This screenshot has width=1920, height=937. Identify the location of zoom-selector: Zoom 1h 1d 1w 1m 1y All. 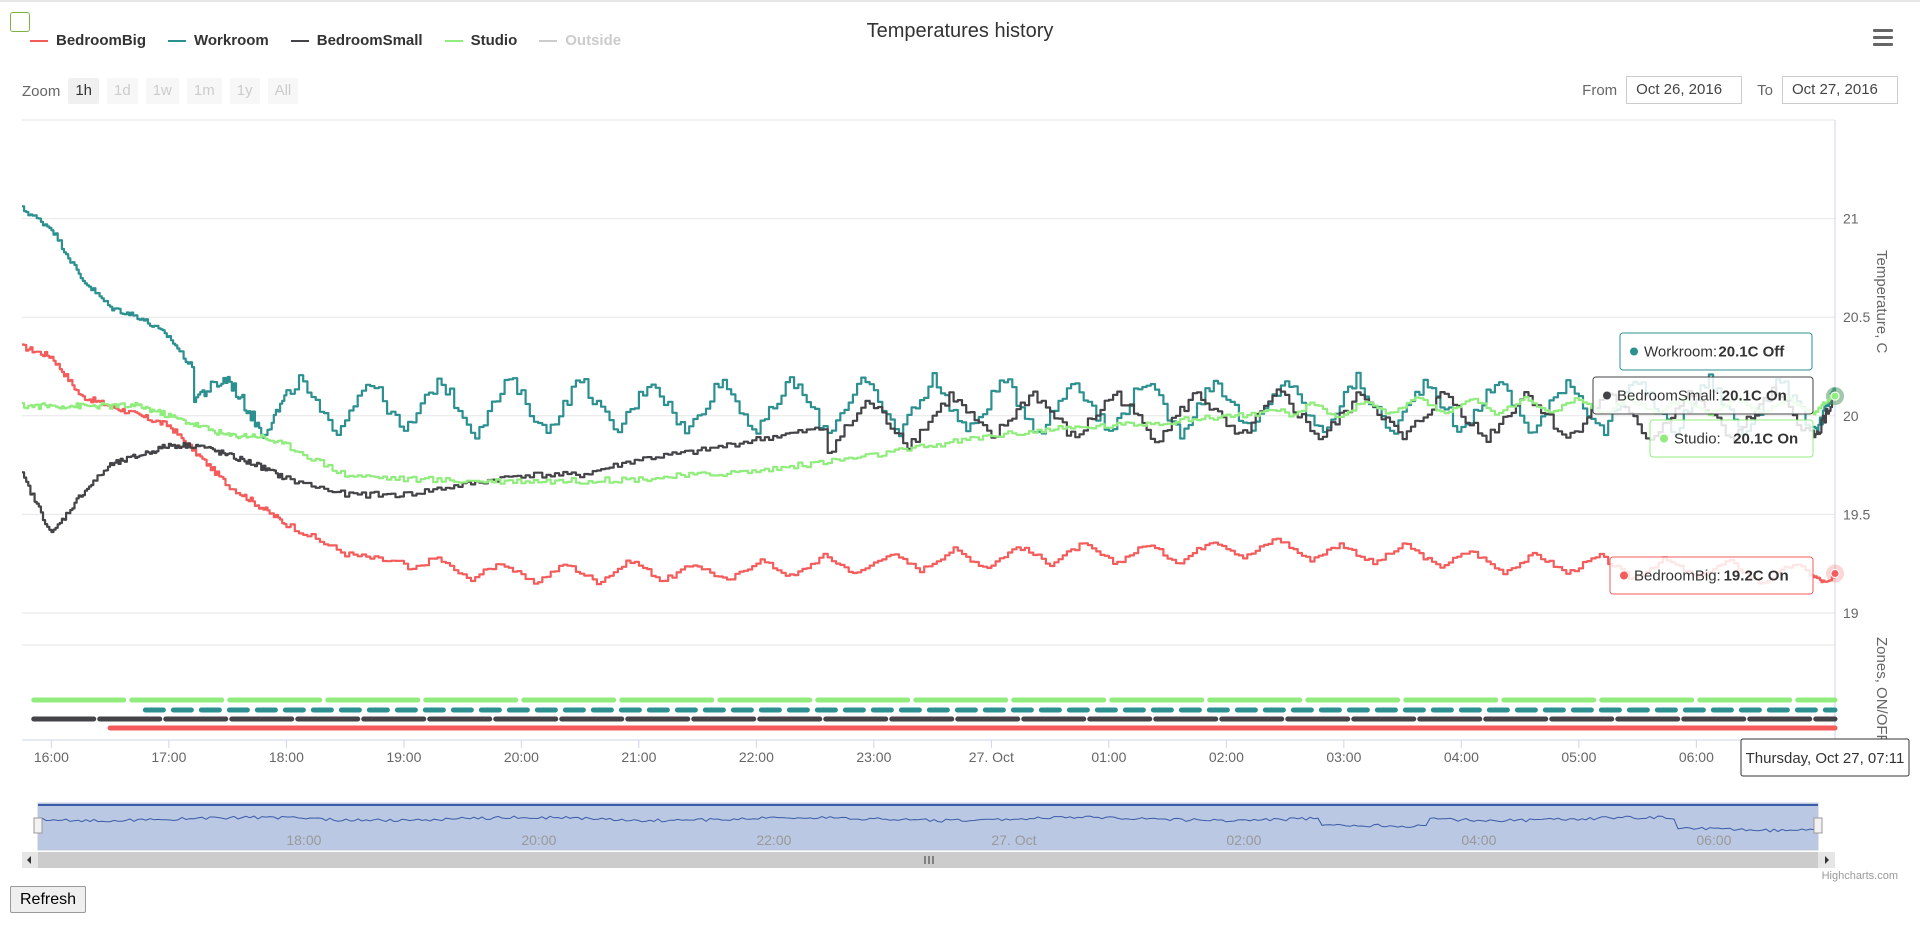
(164, 91).